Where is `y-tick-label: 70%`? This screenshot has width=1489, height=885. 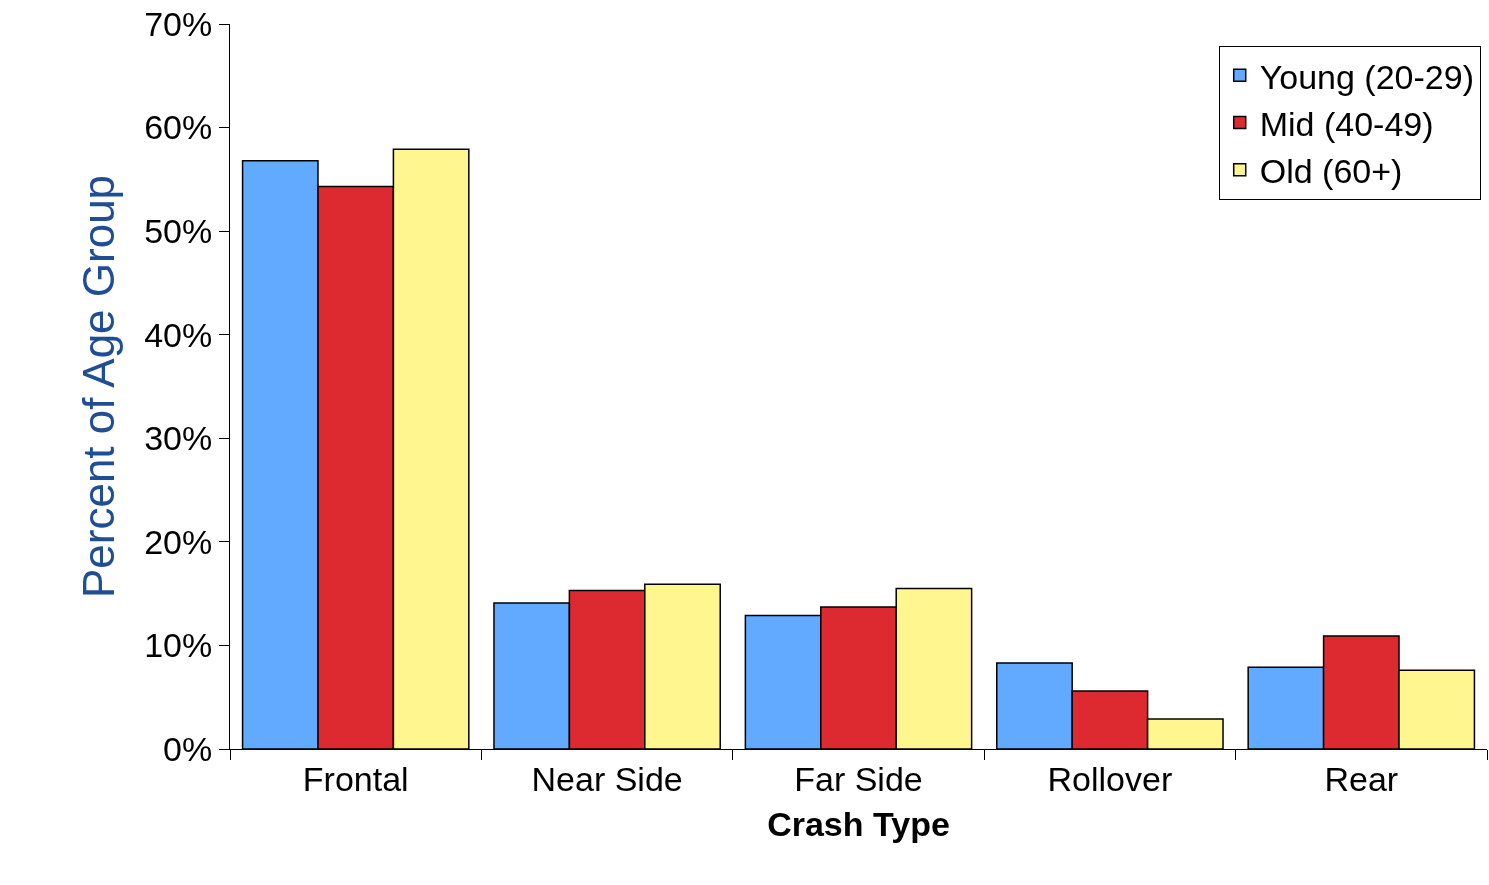 y-tick-label: 70% is located at coordinates (178, 23).